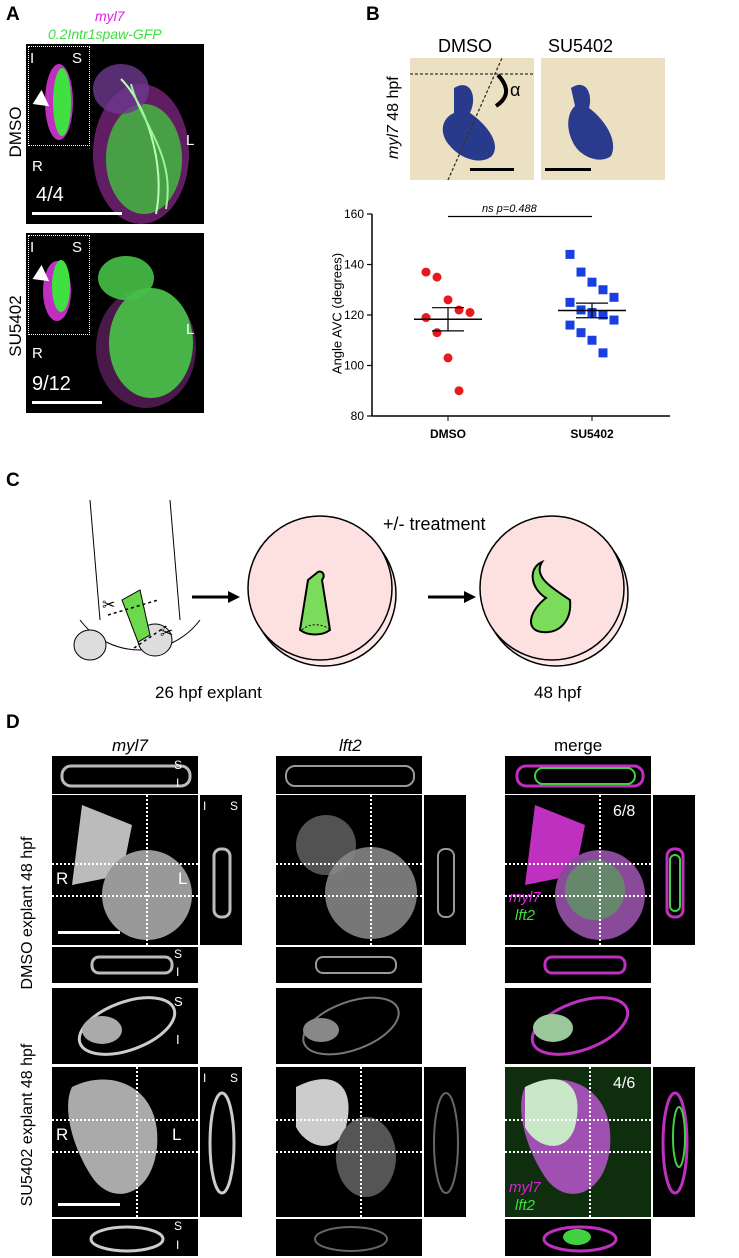 This screenshot has width=739, height=1258. What do you see at coordinates (578, 1237) in the screenshot?
I see `strip-bottom-merge-su` at bounding box center [578, 1237].